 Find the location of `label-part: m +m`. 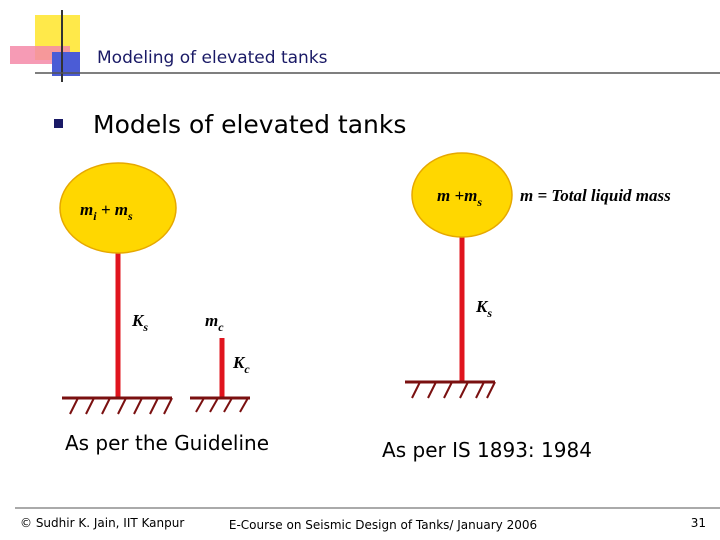

label-part: m +m is located at coordinates (457, 195).